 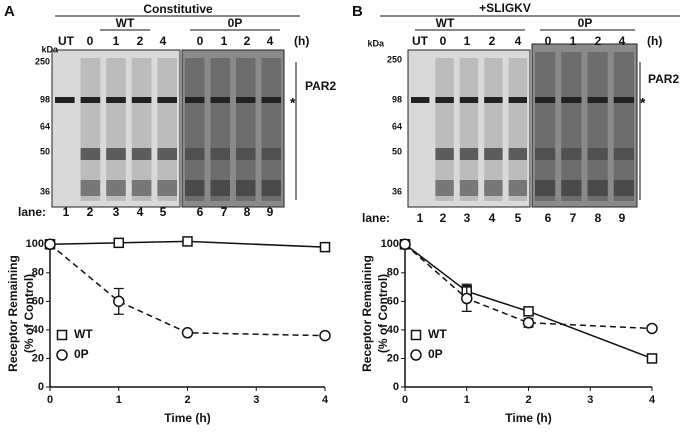 What do you see at coordinates (293, 103) in the screenshot?
I see `asterisk: *` at bounding box center [293, 103].